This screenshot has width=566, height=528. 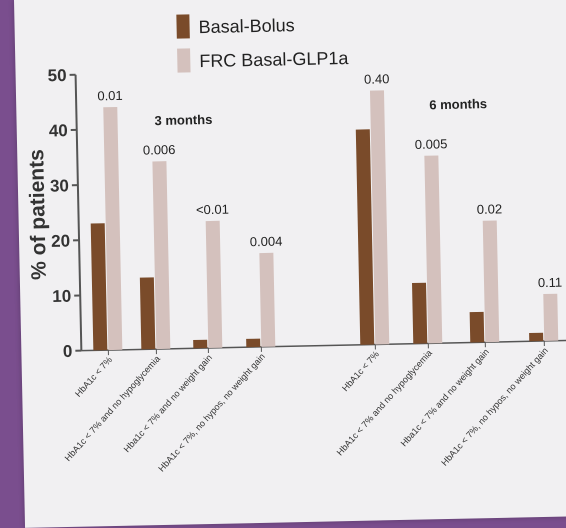 I want to click on p-value-label: 0.006, so click(x=159, y=150).